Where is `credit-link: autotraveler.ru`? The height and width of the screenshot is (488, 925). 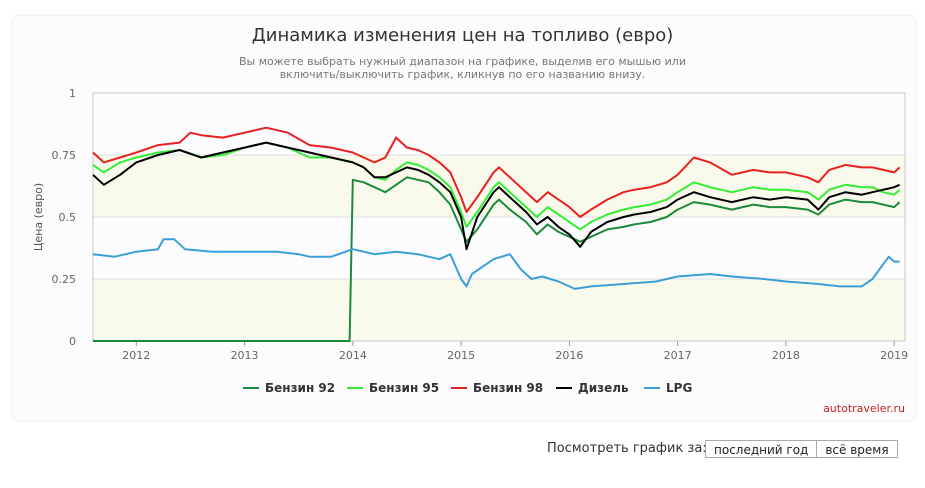 credit-link: autotraveler.ru is located at coordinates (864, 408).